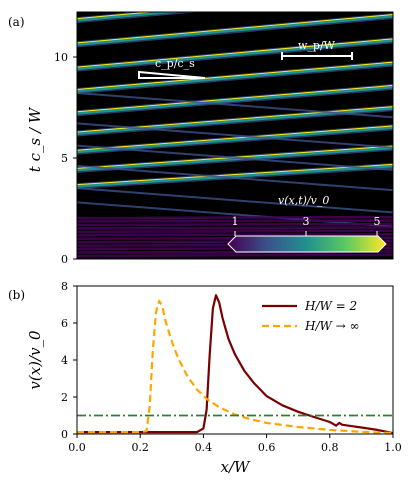  I want to click on x-tick-label: 0.8, so click(330, 447).